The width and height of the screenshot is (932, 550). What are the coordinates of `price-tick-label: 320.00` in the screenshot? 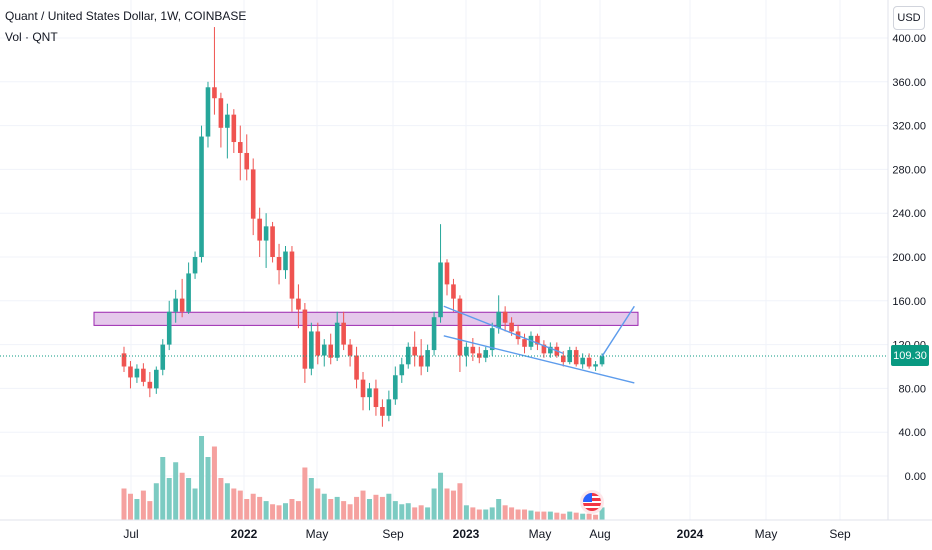 It's located at (909, 127).